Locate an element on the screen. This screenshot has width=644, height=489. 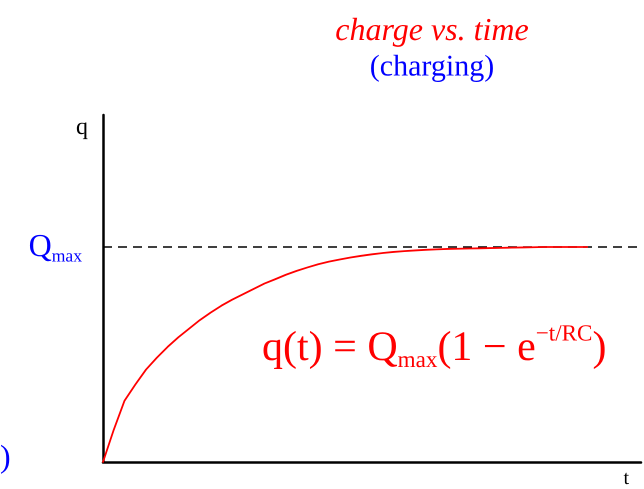
ref-line-label: Q$_{max}$ is located at coordinates (55, 246).